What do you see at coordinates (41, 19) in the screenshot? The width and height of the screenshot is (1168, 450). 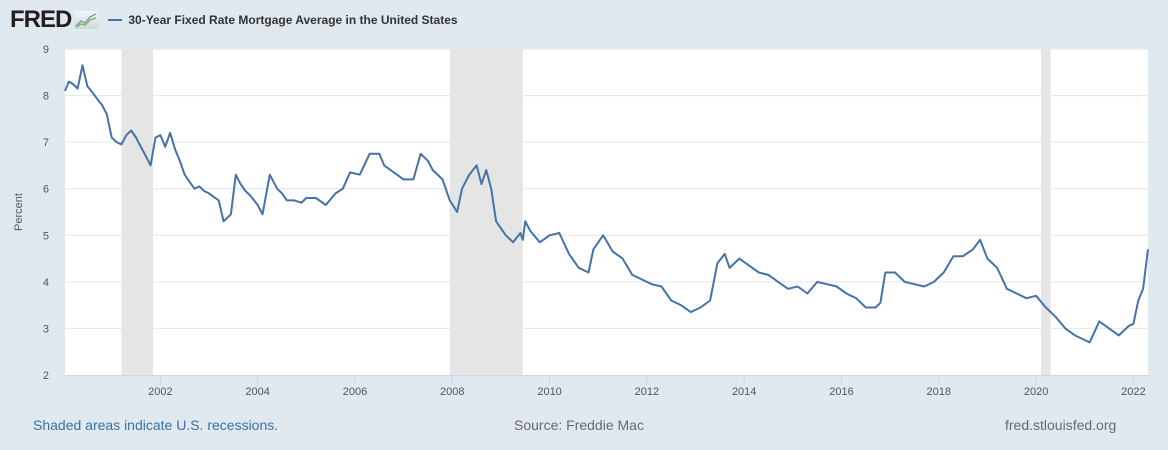 I see `fred-logo: FRED` at bounding box center [41, 19].